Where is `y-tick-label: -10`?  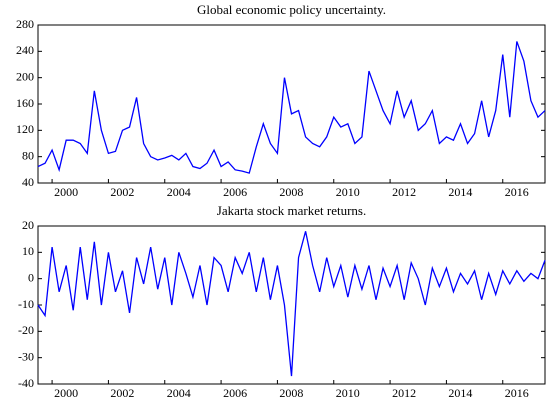
y-tick-label: -10 is located at coordinates (26, 304).